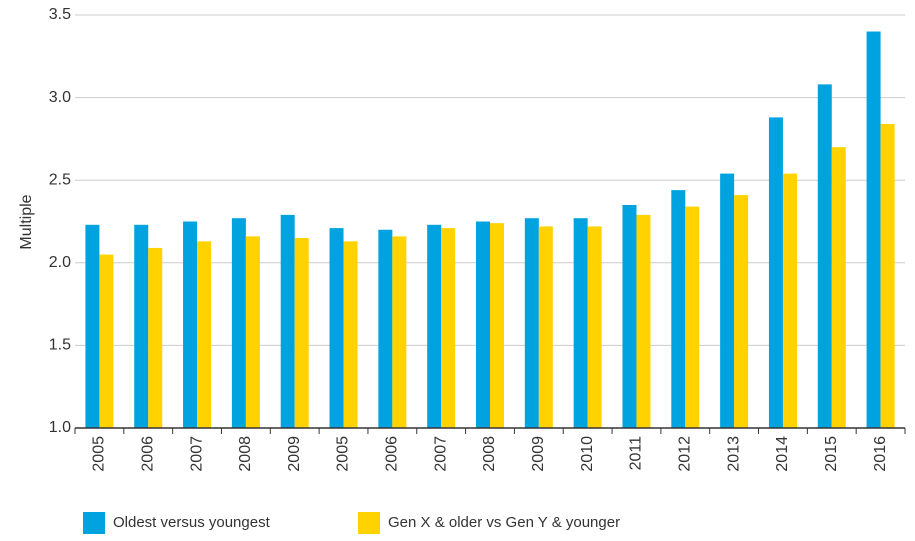 This screenshot has height=541, width=915. I want to click on y-tick-label: 2.5, so click(60, 179).